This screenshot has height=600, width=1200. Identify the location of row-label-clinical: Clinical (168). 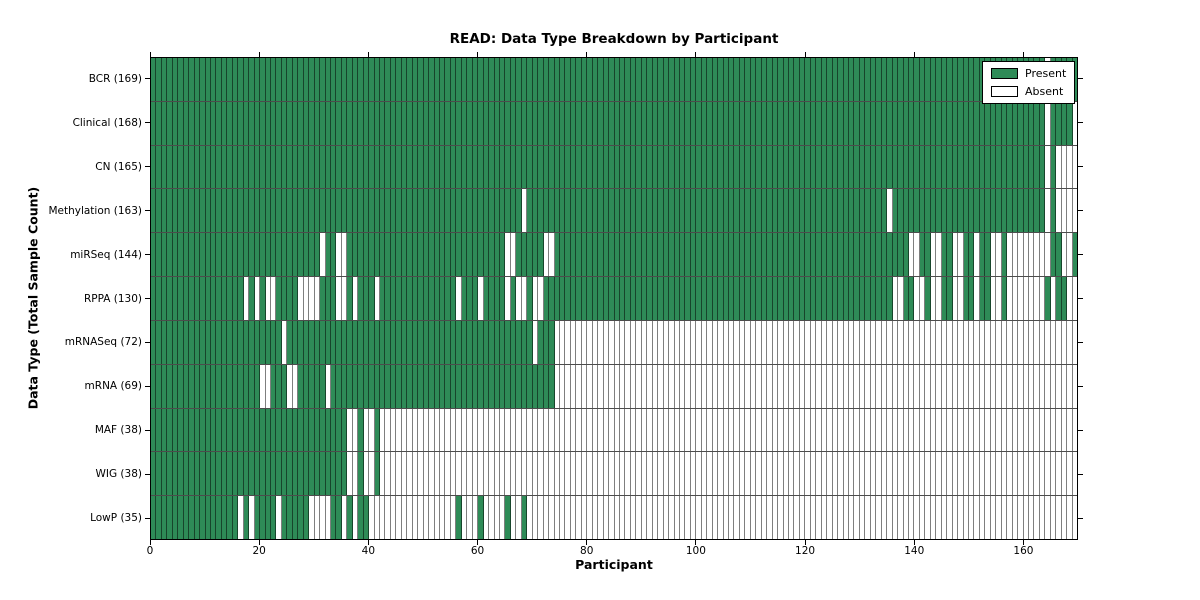
(107, 122).